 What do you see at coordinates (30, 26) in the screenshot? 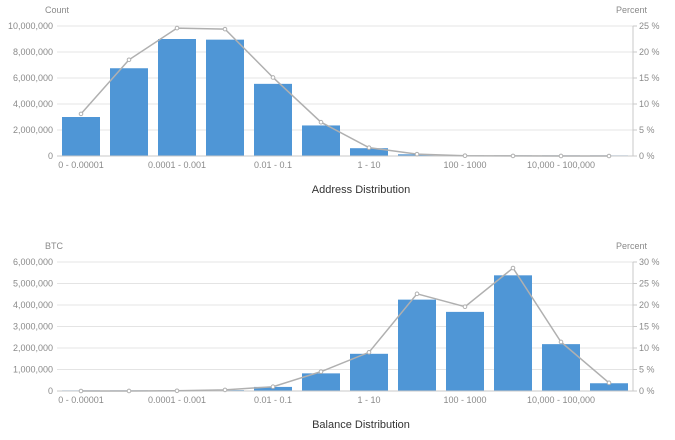
I see `y-tick-label: 10,000,000` at bounding box center [30, 26].